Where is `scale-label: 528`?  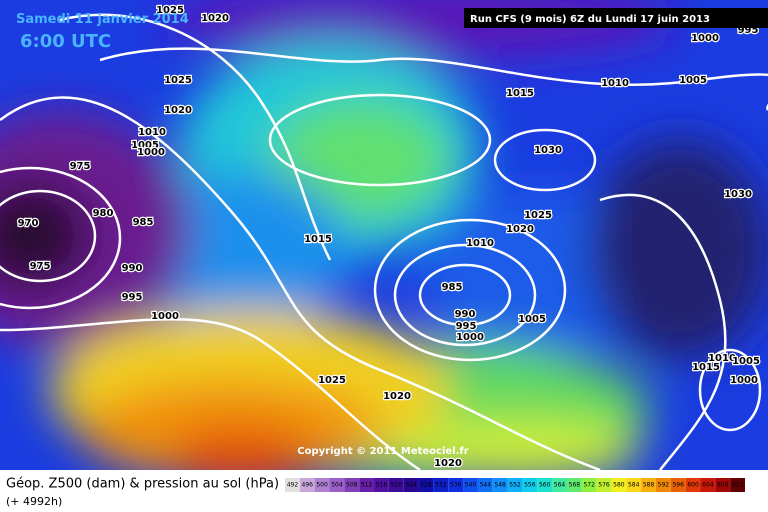
scale-label: 528 is located at coordinates (426, 485).